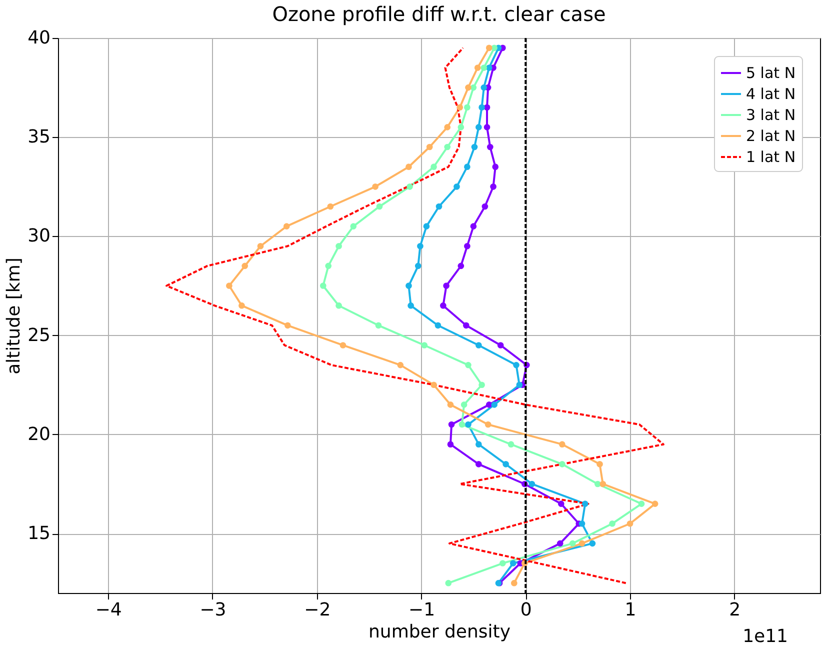 The height and width of the screenshot is (646, 825). I want to click on legend-label: 1 lat N, so click(771, 157).